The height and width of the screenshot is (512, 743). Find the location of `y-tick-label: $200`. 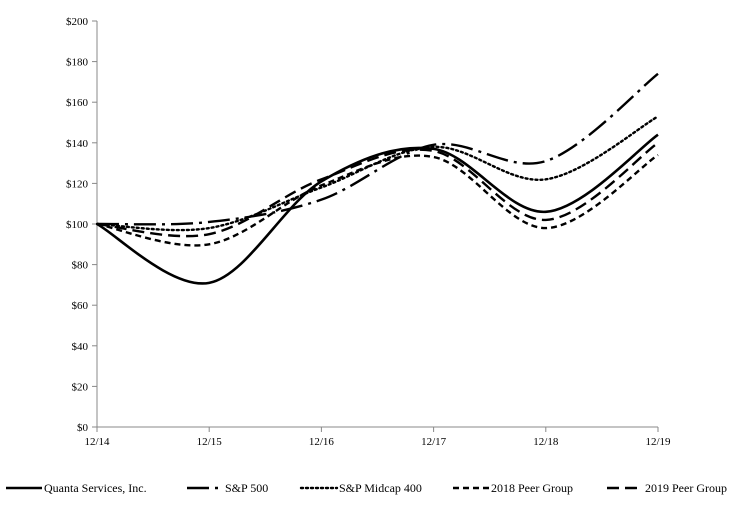

y-tick-label: $200 is located at coordinates (77, 22).